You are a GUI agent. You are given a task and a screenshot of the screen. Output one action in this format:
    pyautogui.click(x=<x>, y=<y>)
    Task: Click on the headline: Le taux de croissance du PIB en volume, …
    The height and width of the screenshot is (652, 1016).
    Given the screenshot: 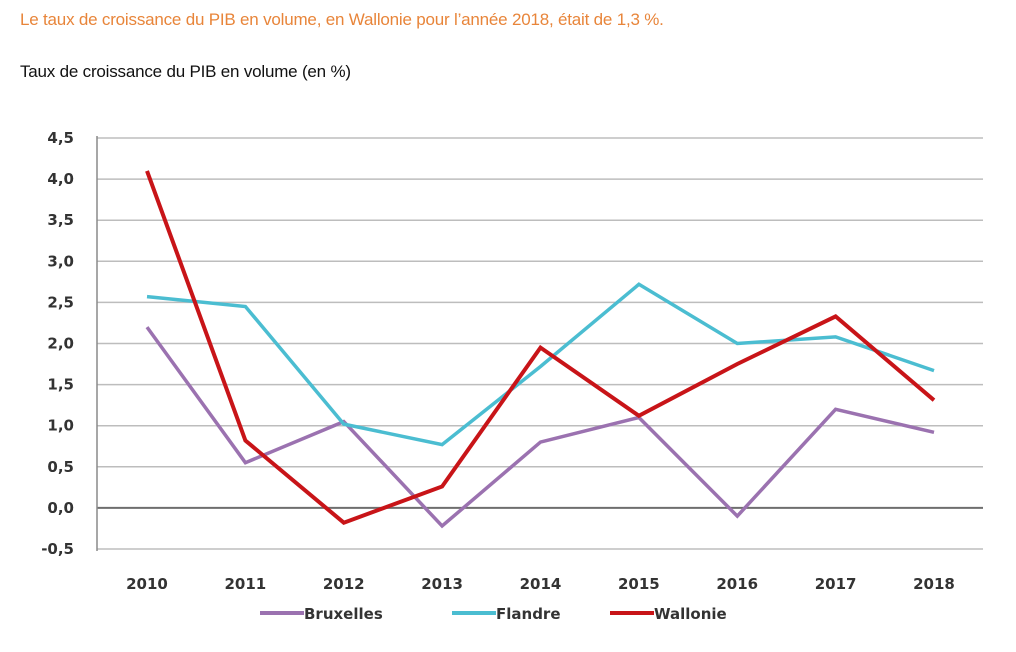 What is the action you would take?
    pyautogui.click(x=342, y=19)
    